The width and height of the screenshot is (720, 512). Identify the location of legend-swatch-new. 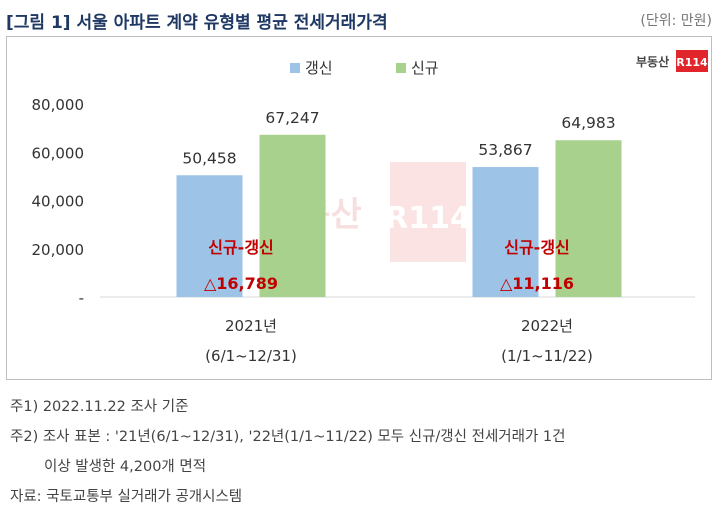
(401, 68).